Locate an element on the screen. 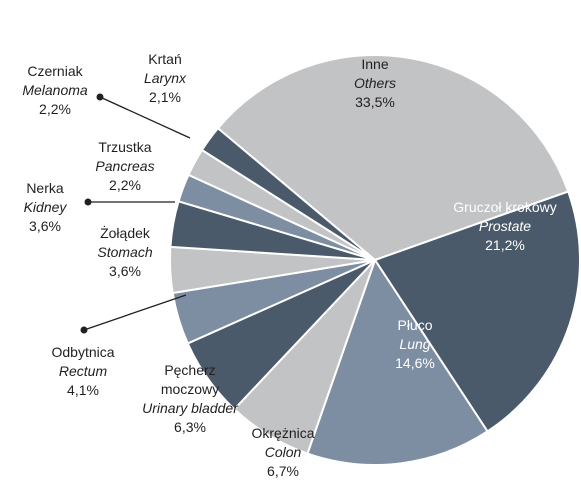 This screenshot has height=483, width=581. label-text: Larynx is located at coordinates (165, 78).